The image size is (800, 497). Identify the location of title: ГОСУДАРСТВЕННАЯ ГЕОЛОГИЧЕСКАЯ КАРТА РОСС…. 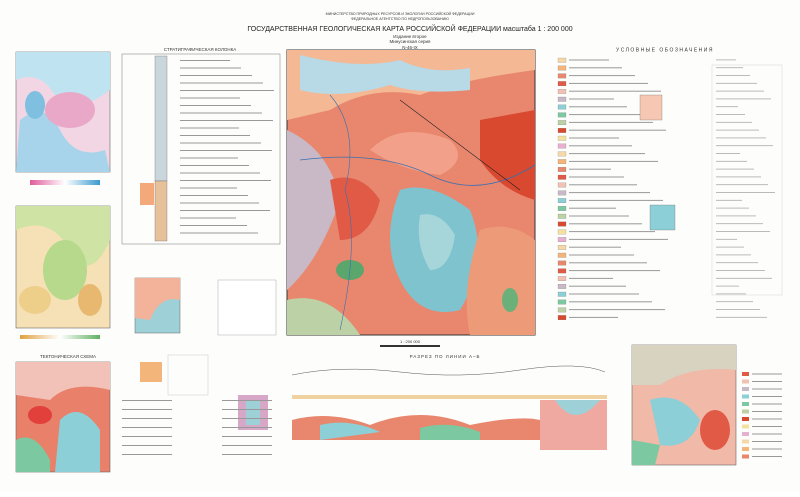
(409, 28).